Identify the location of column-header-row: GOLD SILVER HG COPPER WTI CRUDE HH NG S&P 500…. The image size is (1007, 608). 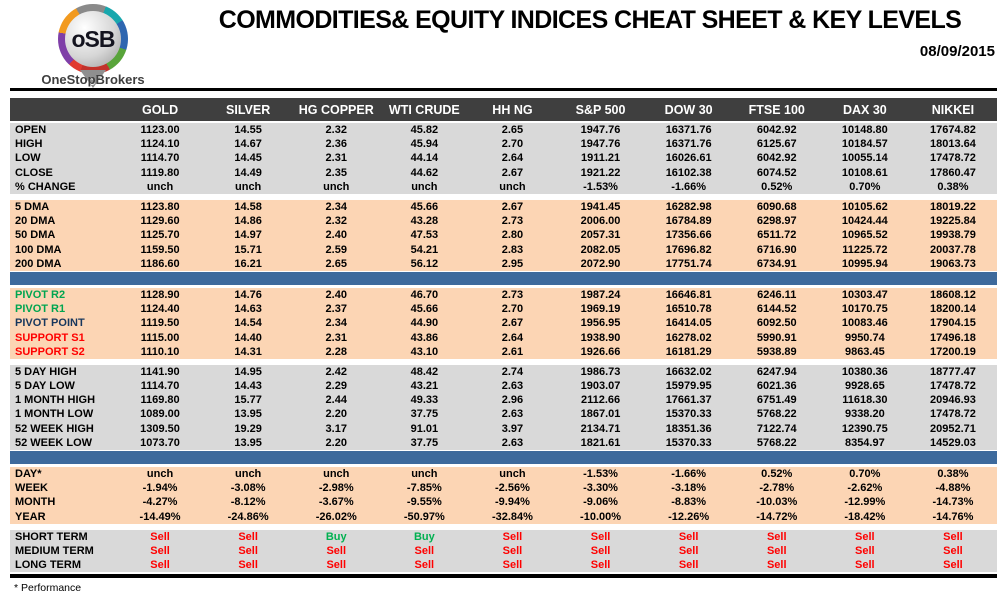
(503, 110).